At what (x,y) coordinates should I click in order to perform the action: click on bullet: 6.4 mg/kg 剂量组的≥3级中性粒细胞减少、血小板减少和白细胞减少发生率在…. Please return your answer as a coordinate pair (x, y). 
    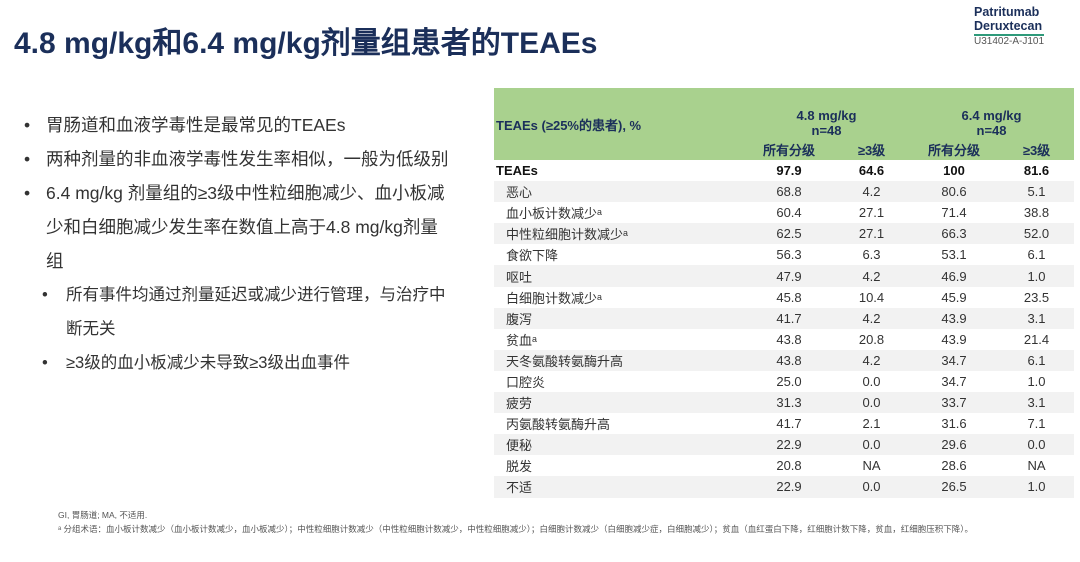
    Looking at the image, I should click on (237, 227).